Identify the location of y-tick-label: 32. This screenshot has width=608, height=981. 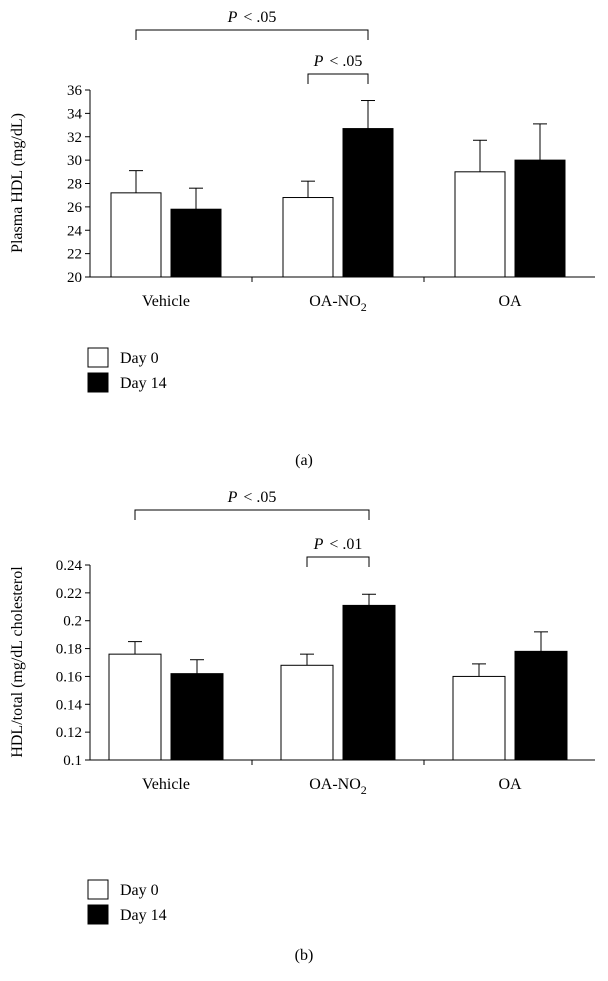
(74, 138).